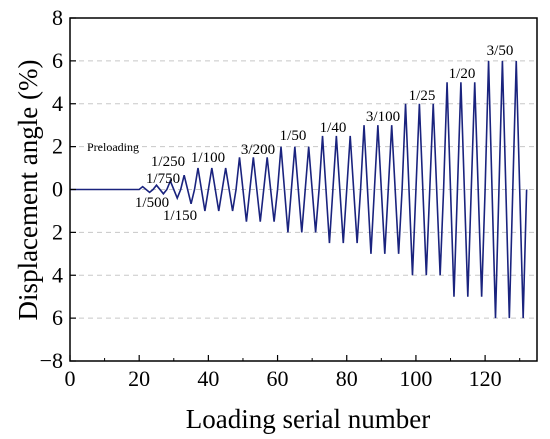 Image resolution: width=550 pixels, height=439 pixels. What do you see at coordinates (383, 117) in the screenshot?
I see `stage-label: 3/100` at bounding box center [383, 117].